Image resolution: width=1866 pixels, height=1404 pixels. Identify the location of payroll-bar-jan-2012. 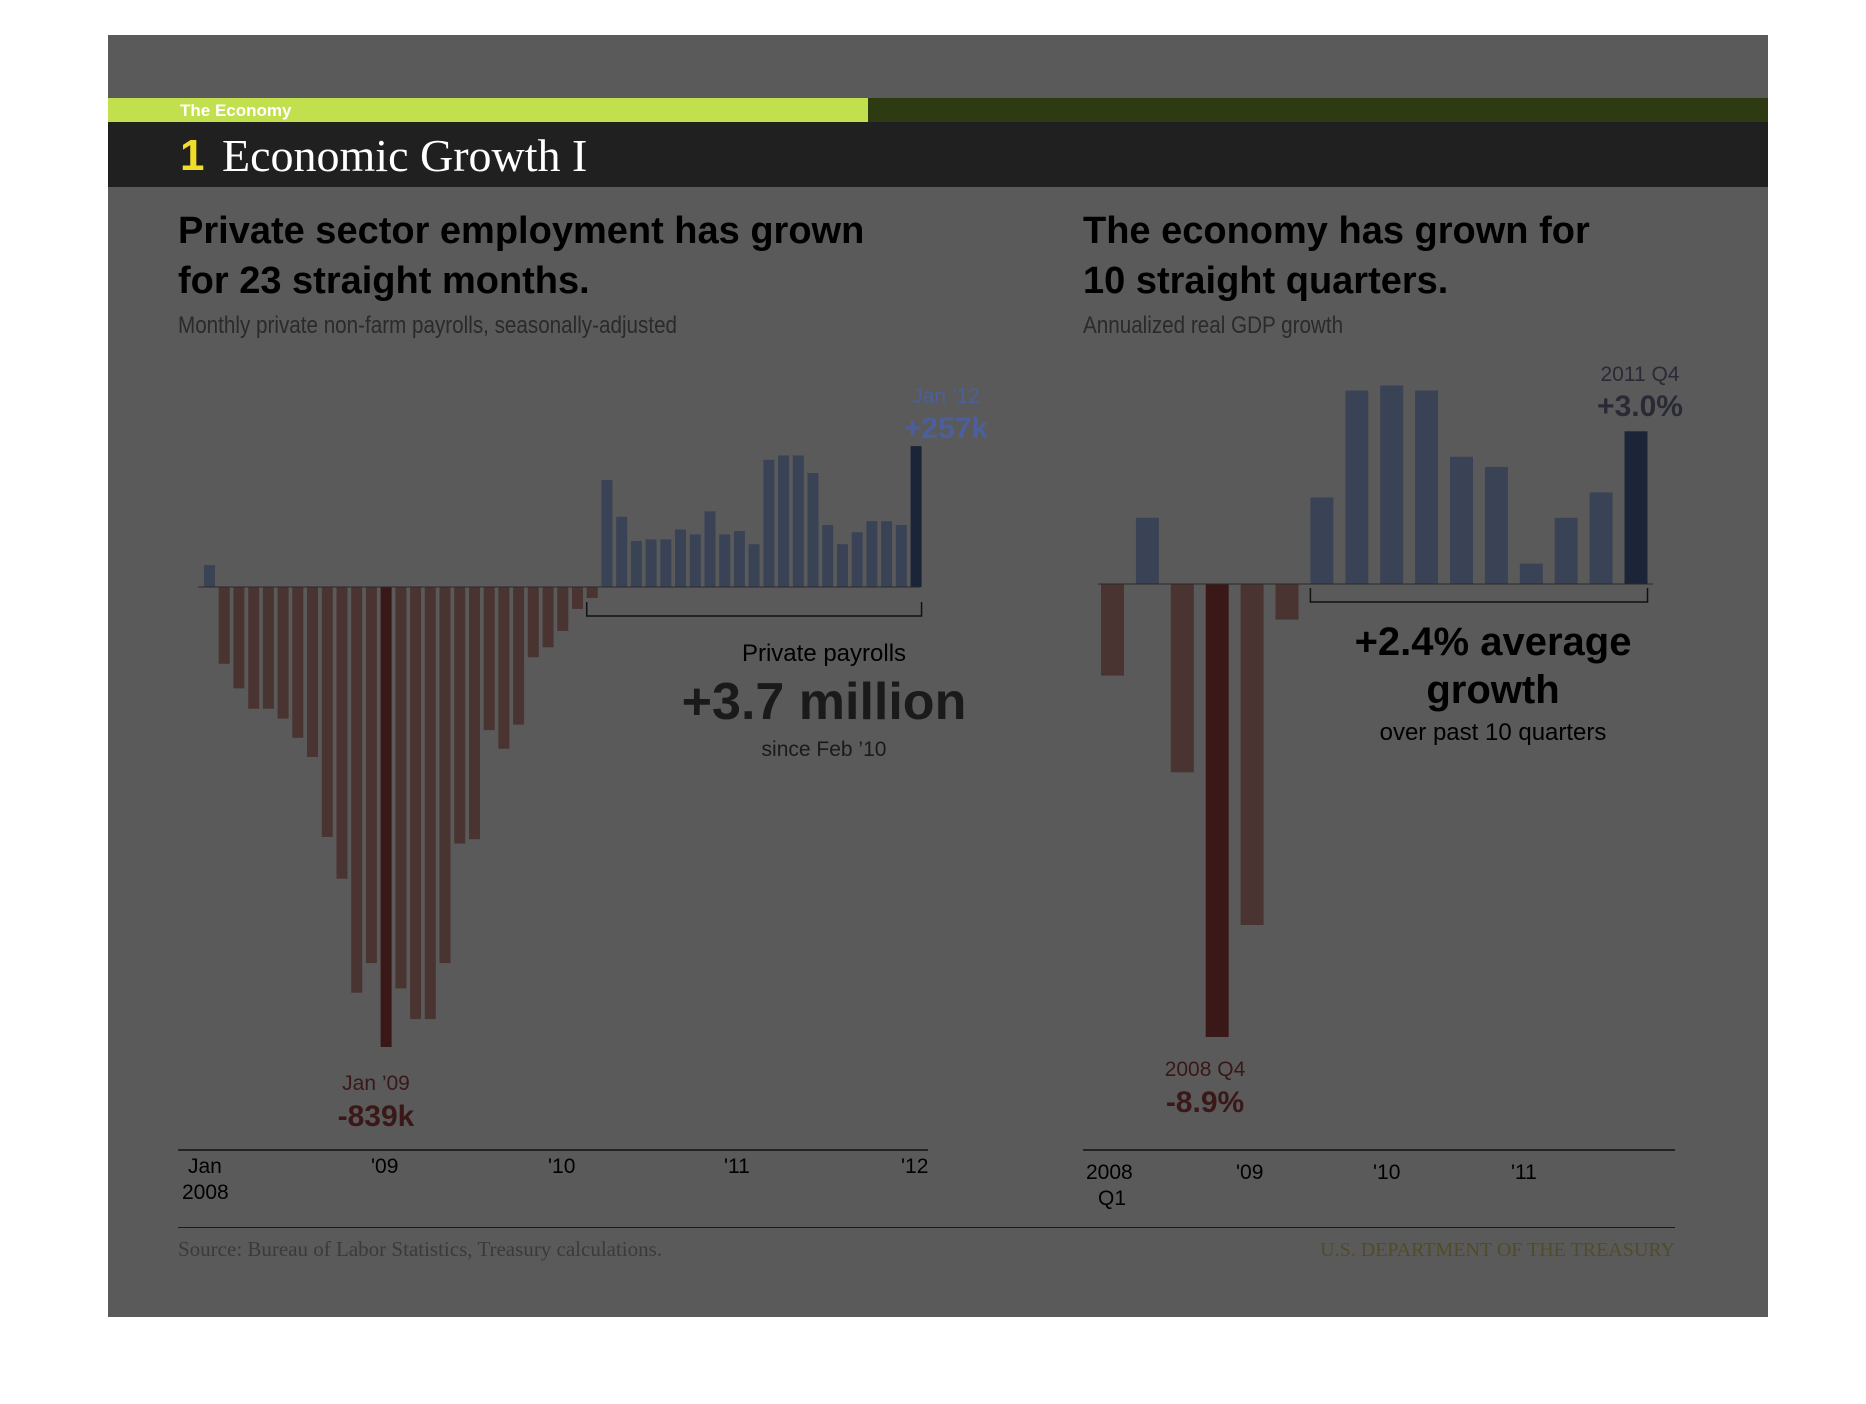
(916, 516).